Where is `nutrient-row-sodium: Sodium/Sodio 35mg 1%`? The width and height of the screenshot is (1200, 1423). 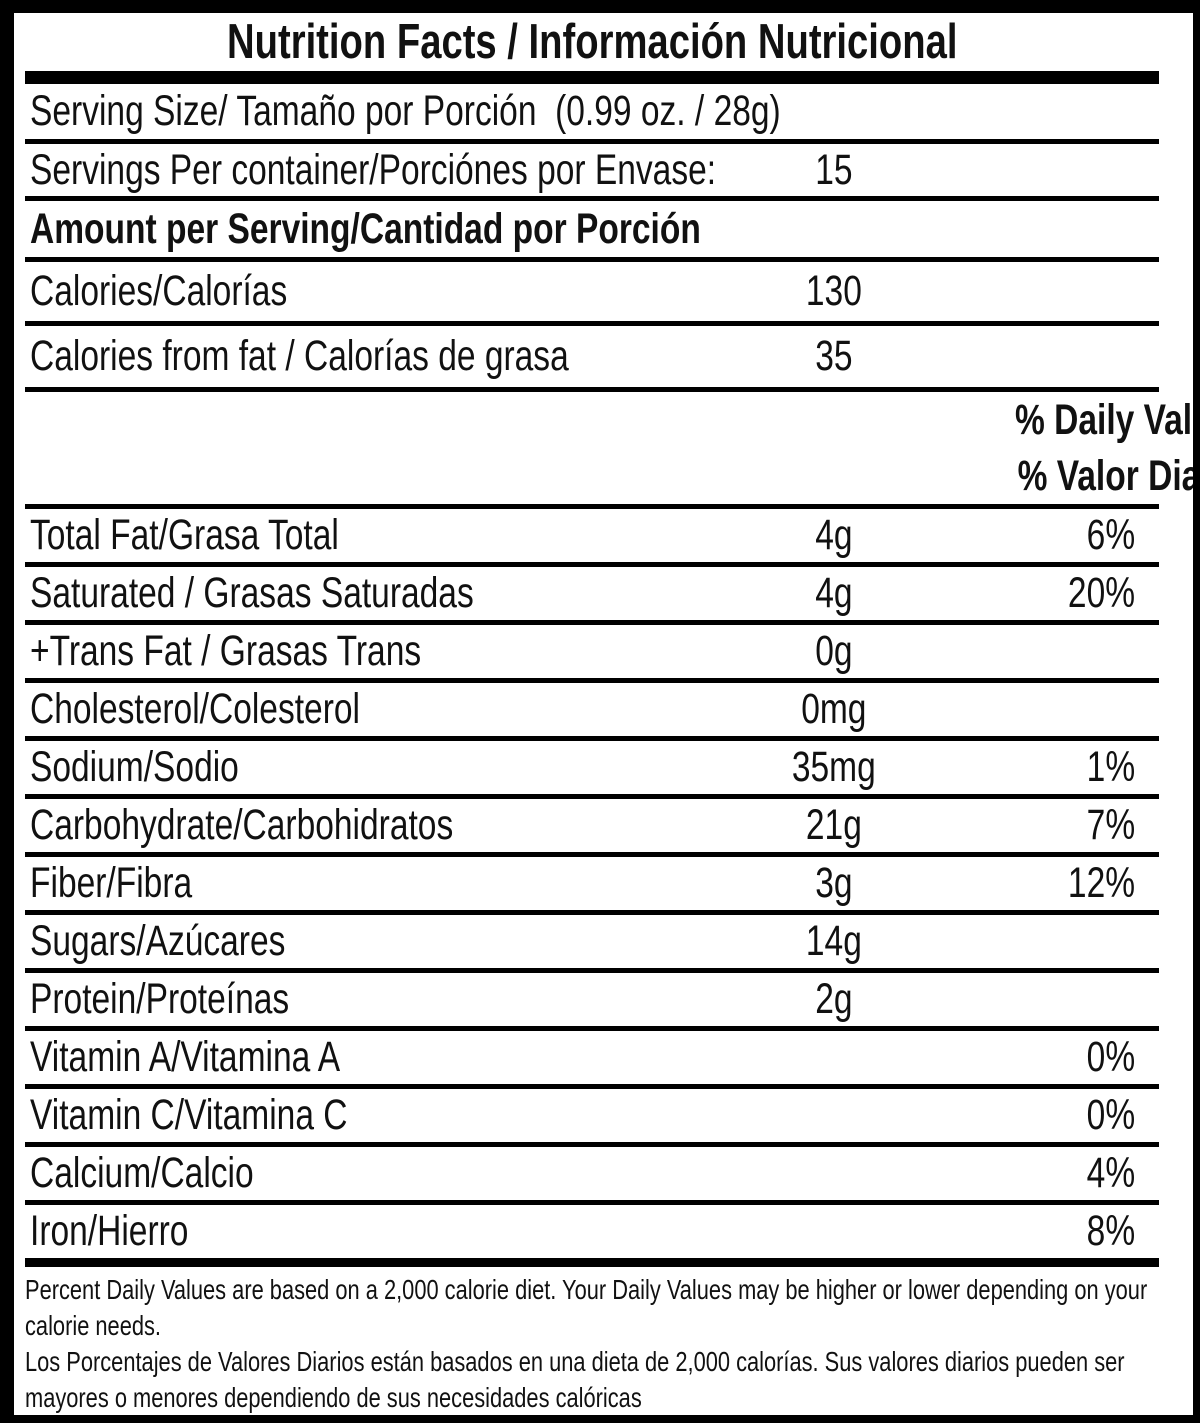 nutrient-row-sodium: Sodium/Sodio 35mg 1% is located at coordinates (592, 770).